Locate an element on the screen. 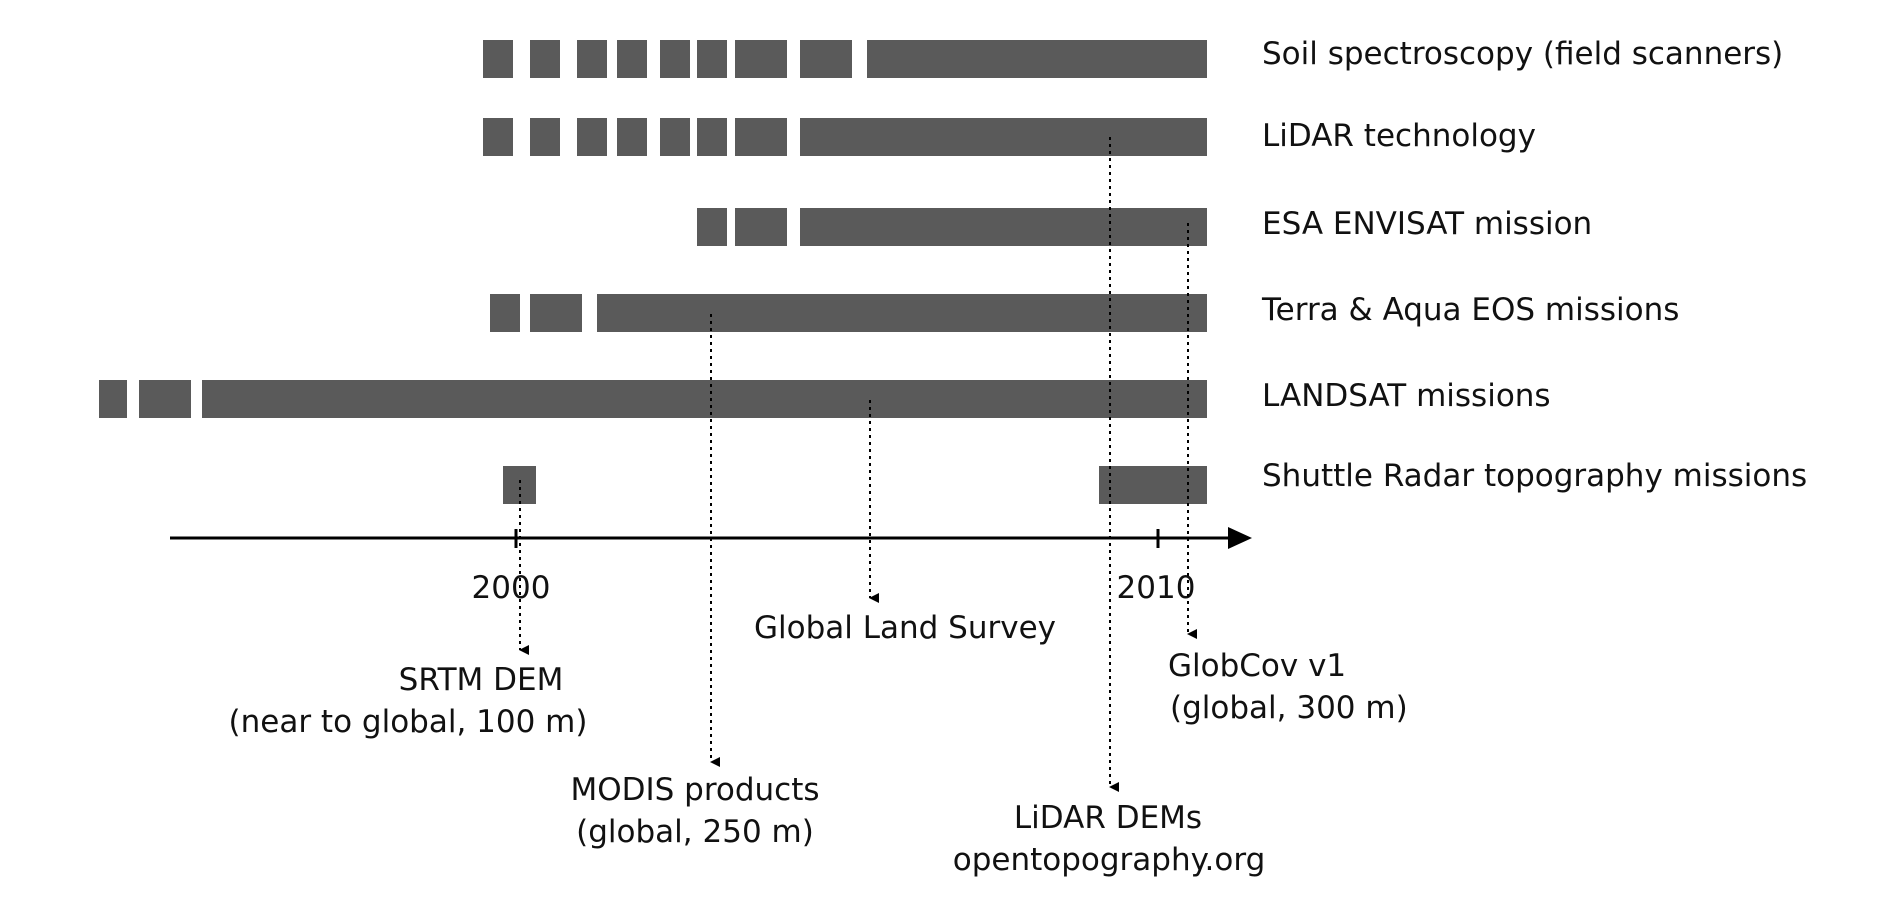 The image size is (1897, 908). product-label-line: (near to global, 100 m) is located at coordinates (408, 722).